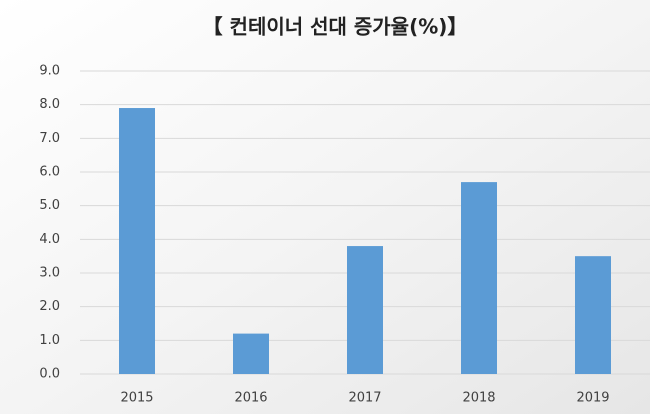  Describe the element at coordinates (592, 398) in the screenshot. I see `x-tick-label: 2019` at that location.